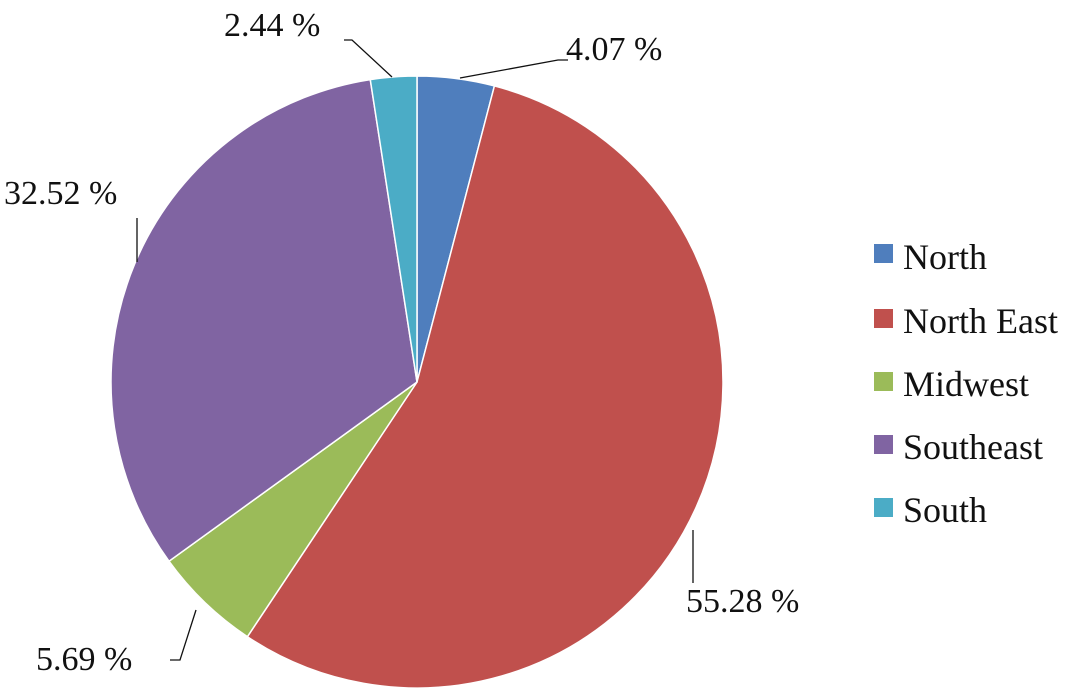 Image resolution: width=1084 pixels, height=696 pixels. Describe the element at coordinates (945, 257) in the screenshot. I see `legend-label-north: North` at that location.